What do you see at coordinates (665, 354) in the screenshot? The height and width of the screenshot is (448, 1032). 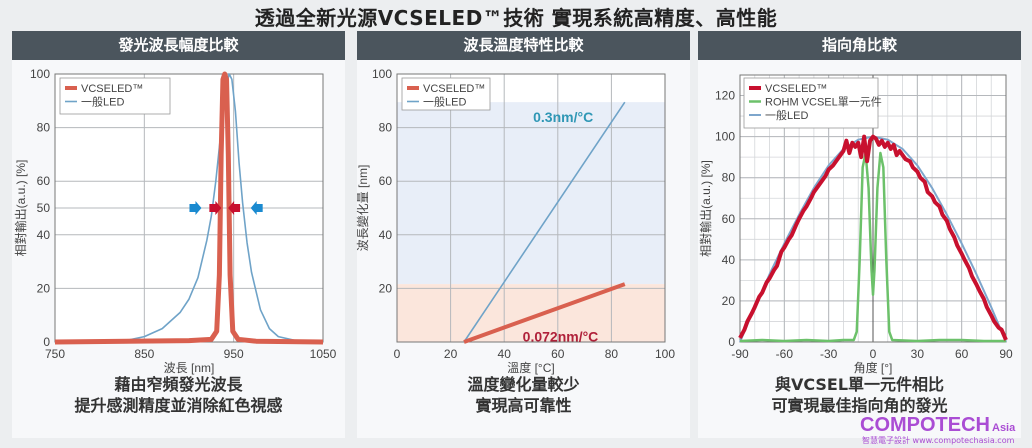 I see `x-tick-label: 100` at bounding box center [665, 354].